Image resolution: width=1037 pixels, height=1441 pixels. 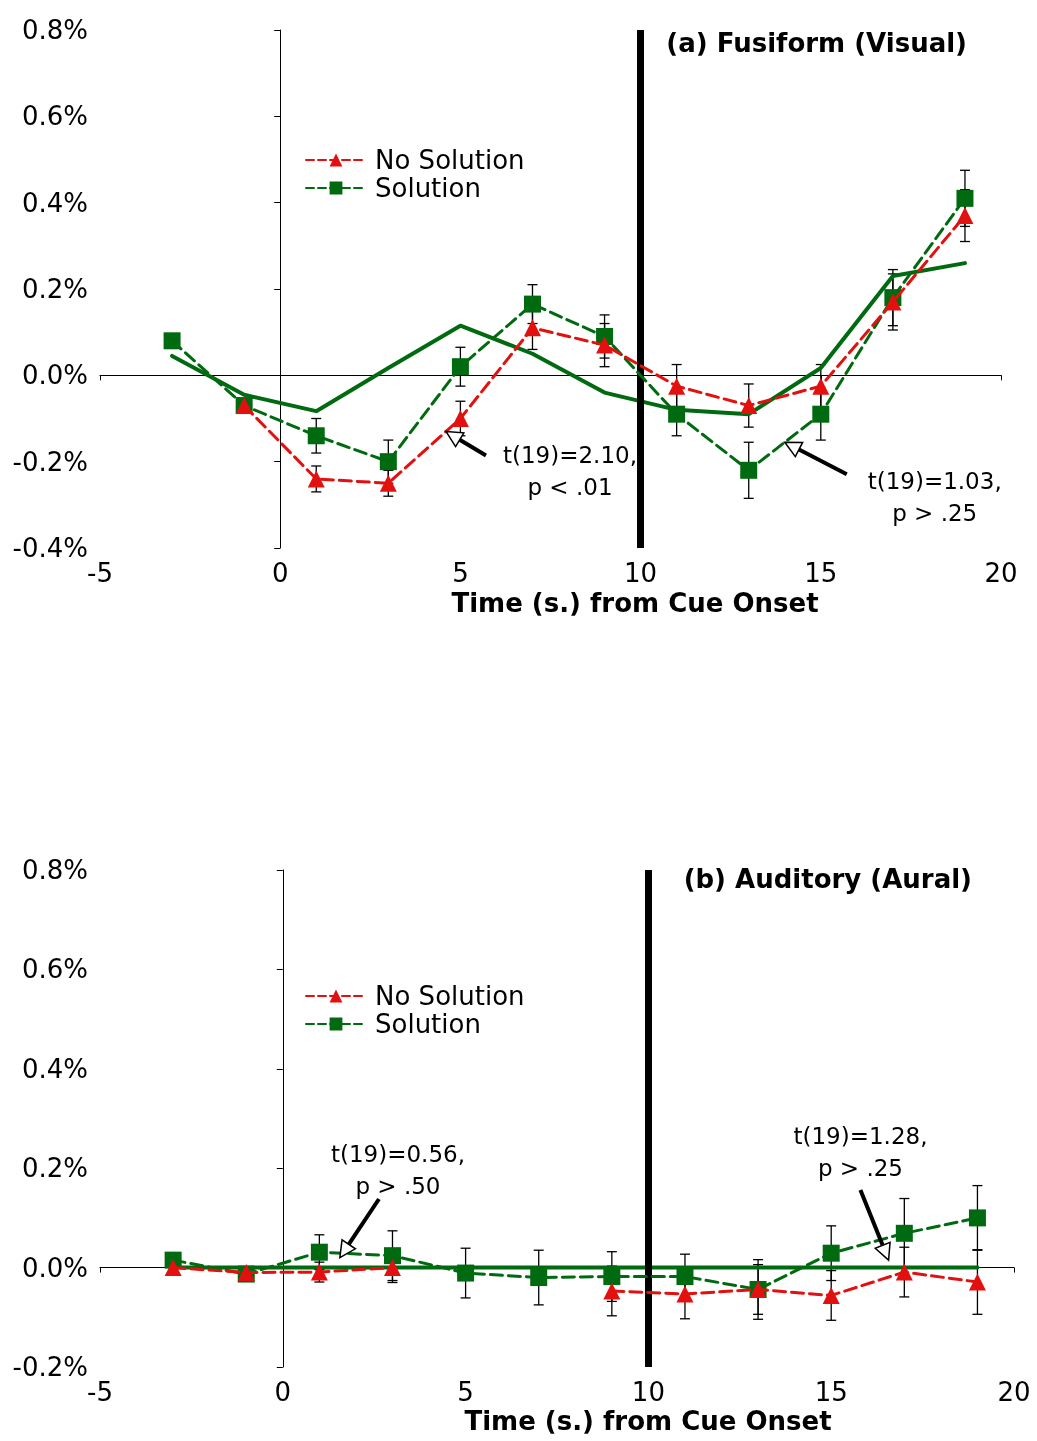 I want to click on annotation: t(19)=1.03, p > .25, so click(x=934, y=497).